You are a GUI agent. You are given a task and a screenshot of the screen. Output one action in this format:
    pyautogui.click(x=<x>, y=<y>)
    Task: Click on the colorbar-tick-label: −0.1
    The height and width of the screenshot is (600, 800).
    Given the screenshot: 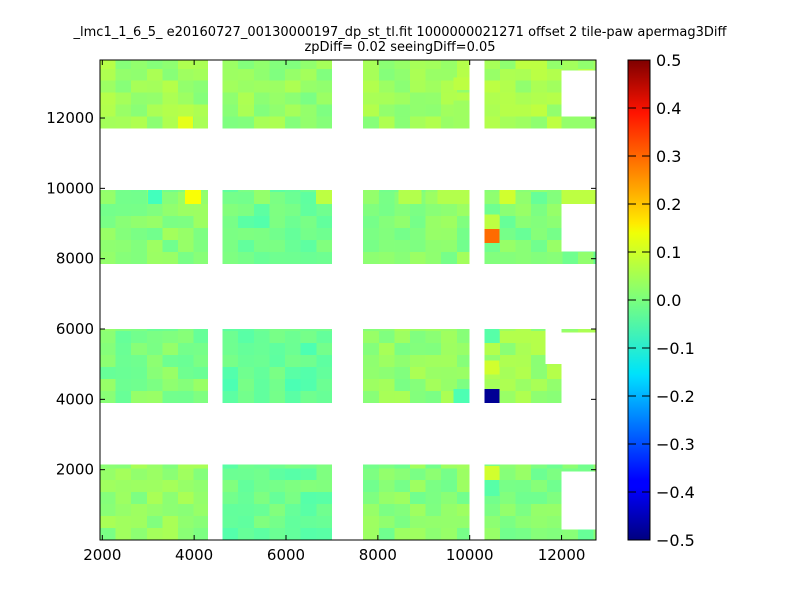 What is the action you would take?
    pyautogui.click(x=675, y=348)
    